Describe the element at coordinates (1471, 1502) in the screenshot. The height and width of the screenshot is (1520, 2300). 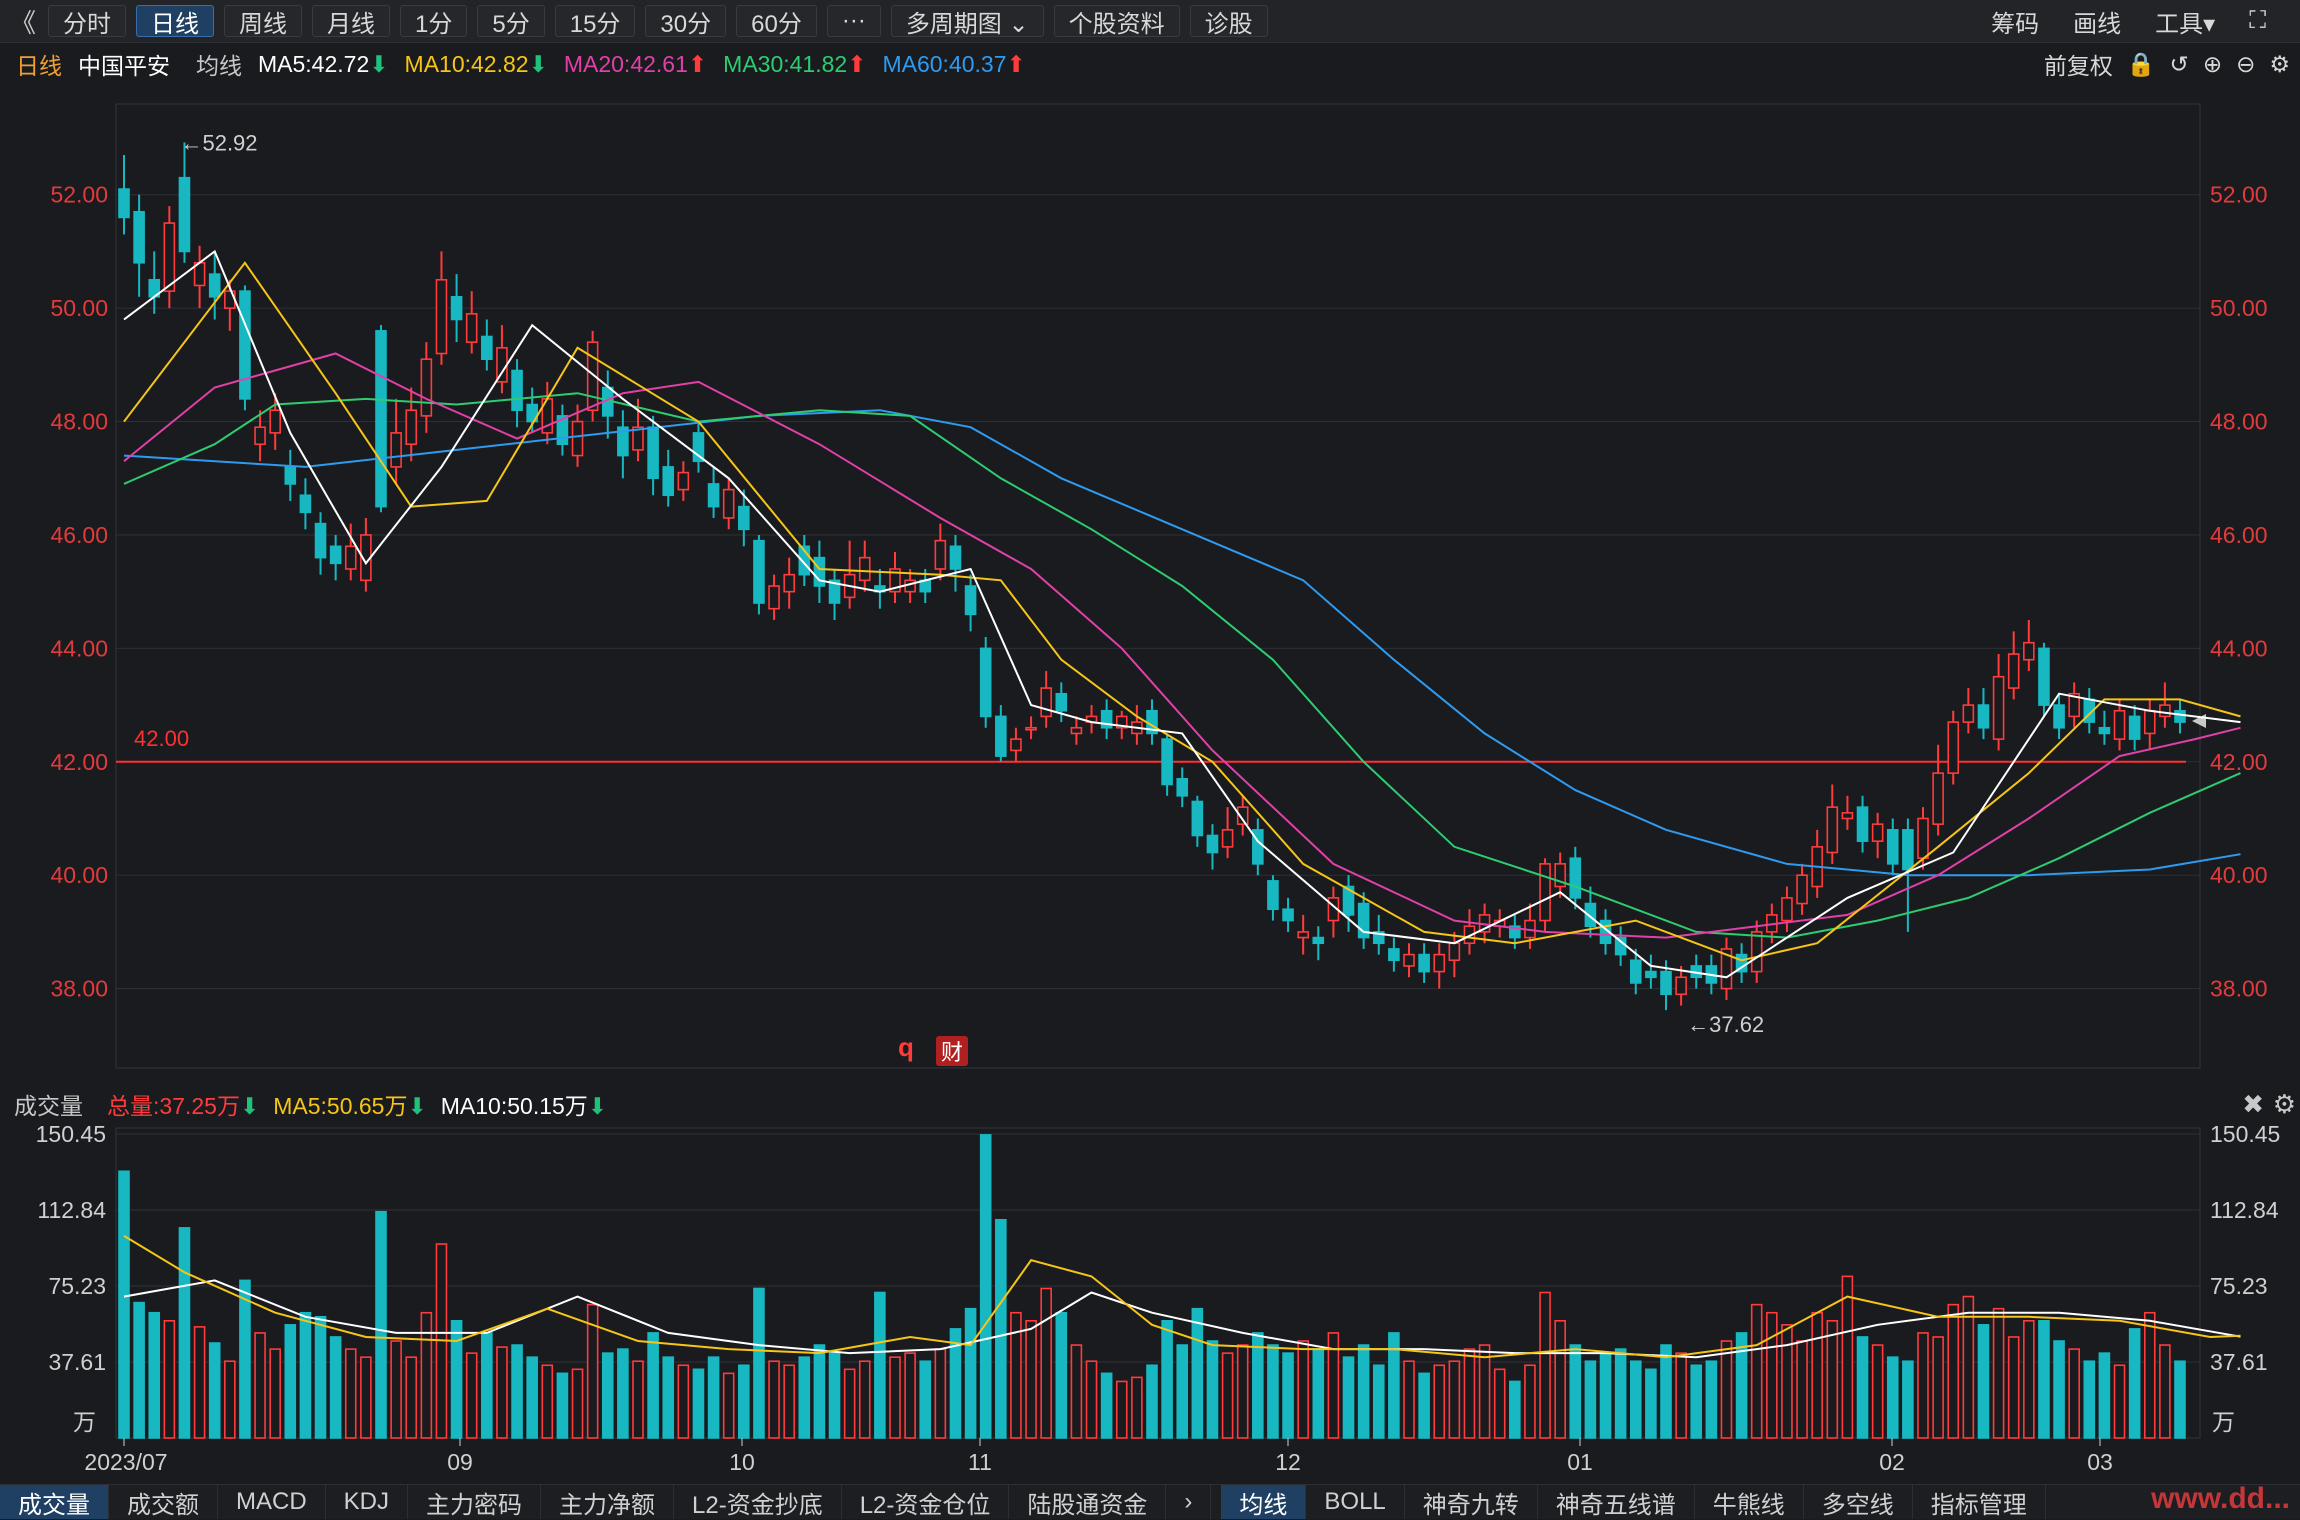
I see `tab-magic-nine: 神奇九转` at that location.